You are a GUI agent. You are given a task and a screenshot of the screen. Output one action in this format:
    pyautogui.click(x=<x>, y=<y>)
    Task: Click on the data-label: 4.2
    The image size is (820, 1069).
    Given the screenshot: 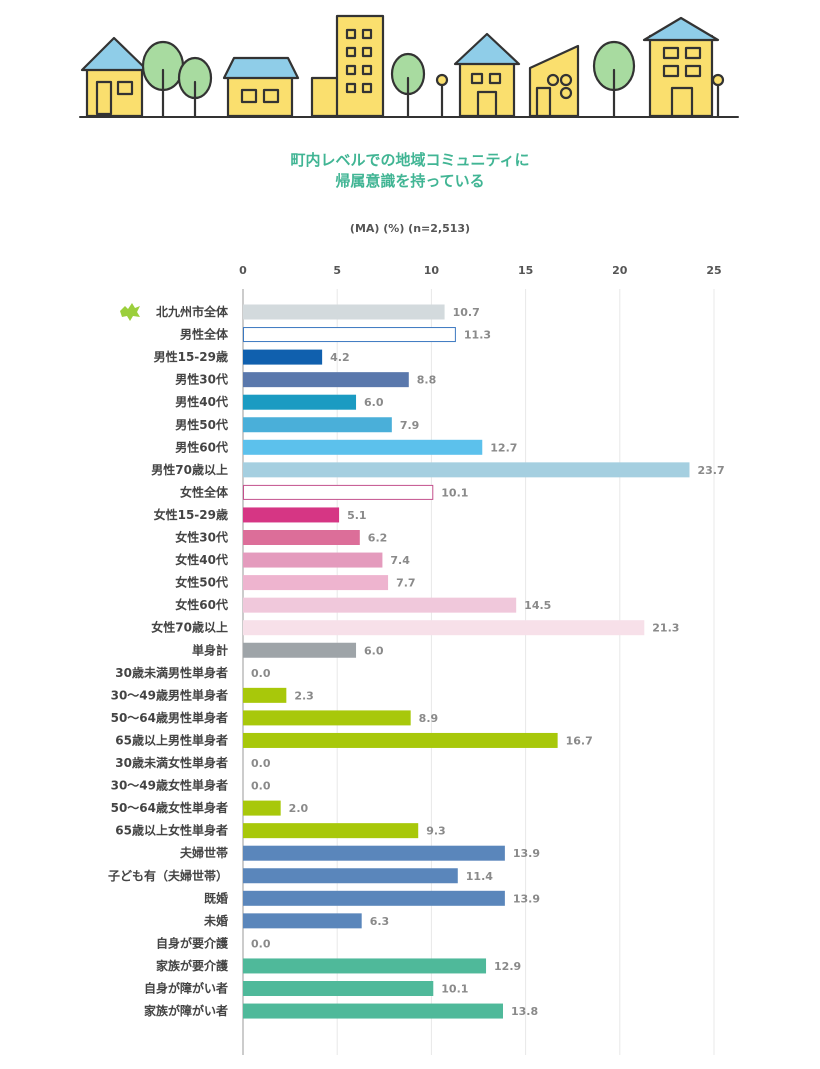 What is the action you would take?
    pyautogui.click(x=340, y=357)
    